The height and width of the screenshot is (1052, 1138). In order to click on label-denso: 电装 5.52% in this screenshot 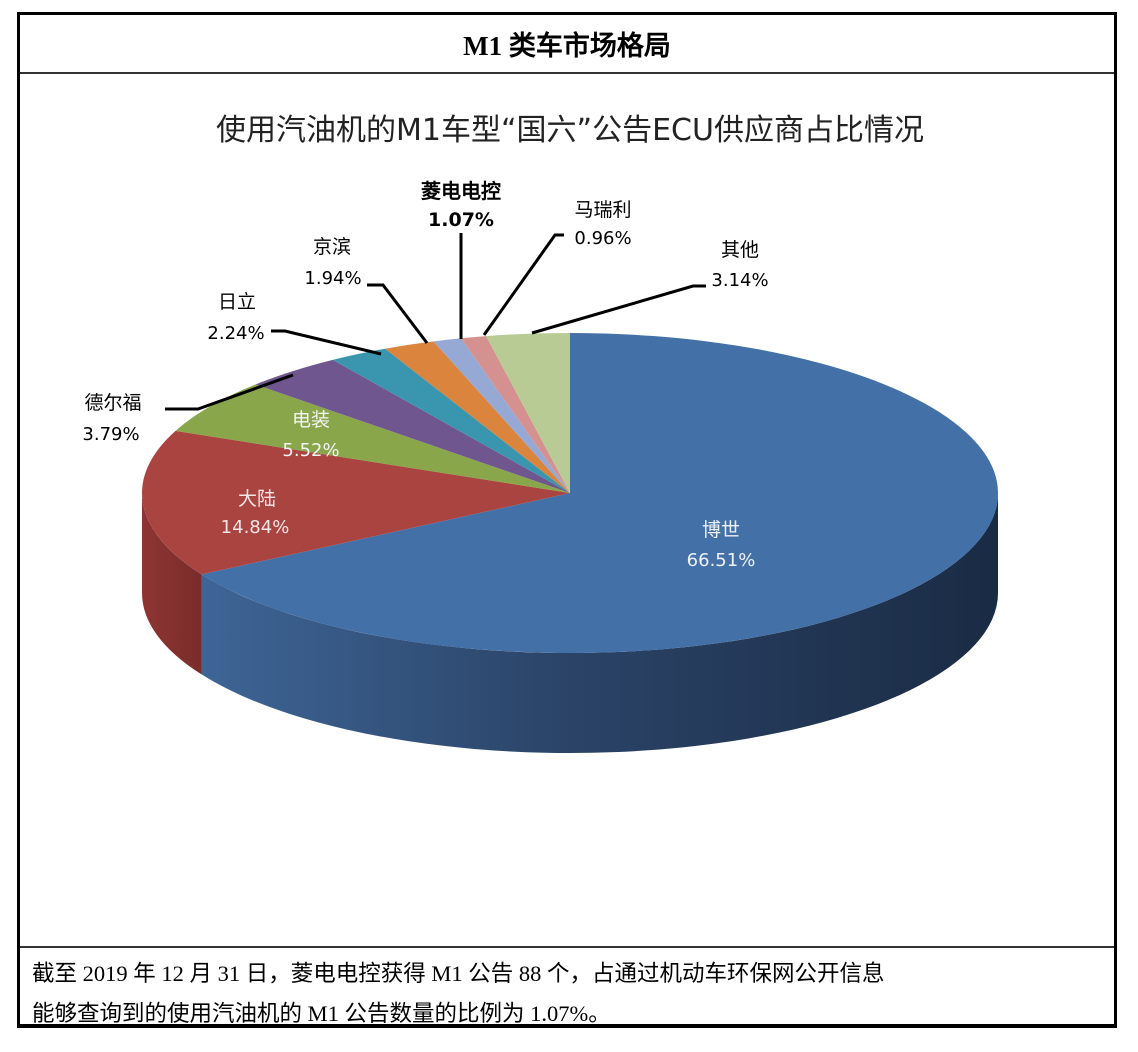, I will do `click(310, 435)`.